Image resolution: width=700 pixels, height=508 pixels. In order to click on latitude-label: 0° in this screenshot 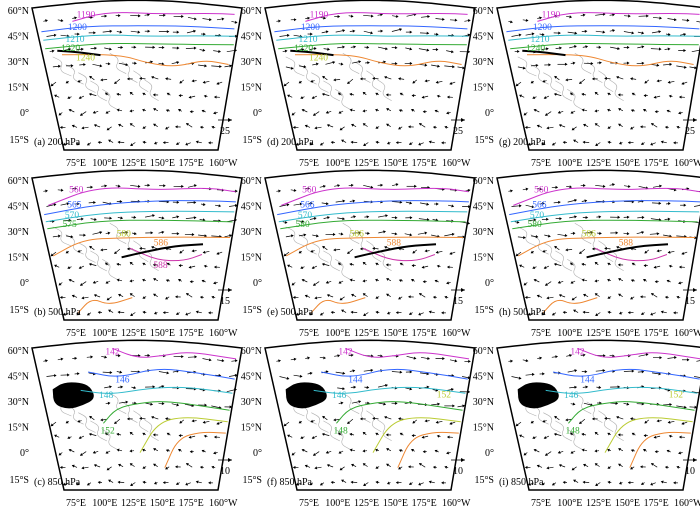, I will do `click(489, 283)`.